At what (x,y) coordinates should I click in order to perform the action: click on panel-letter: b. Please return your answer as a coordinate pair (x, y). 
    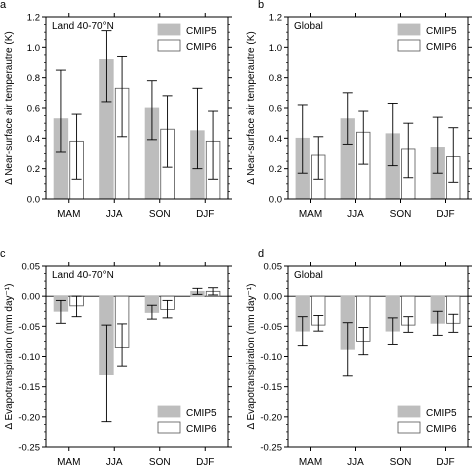
    Looking at the image, I should click on (261, 5).